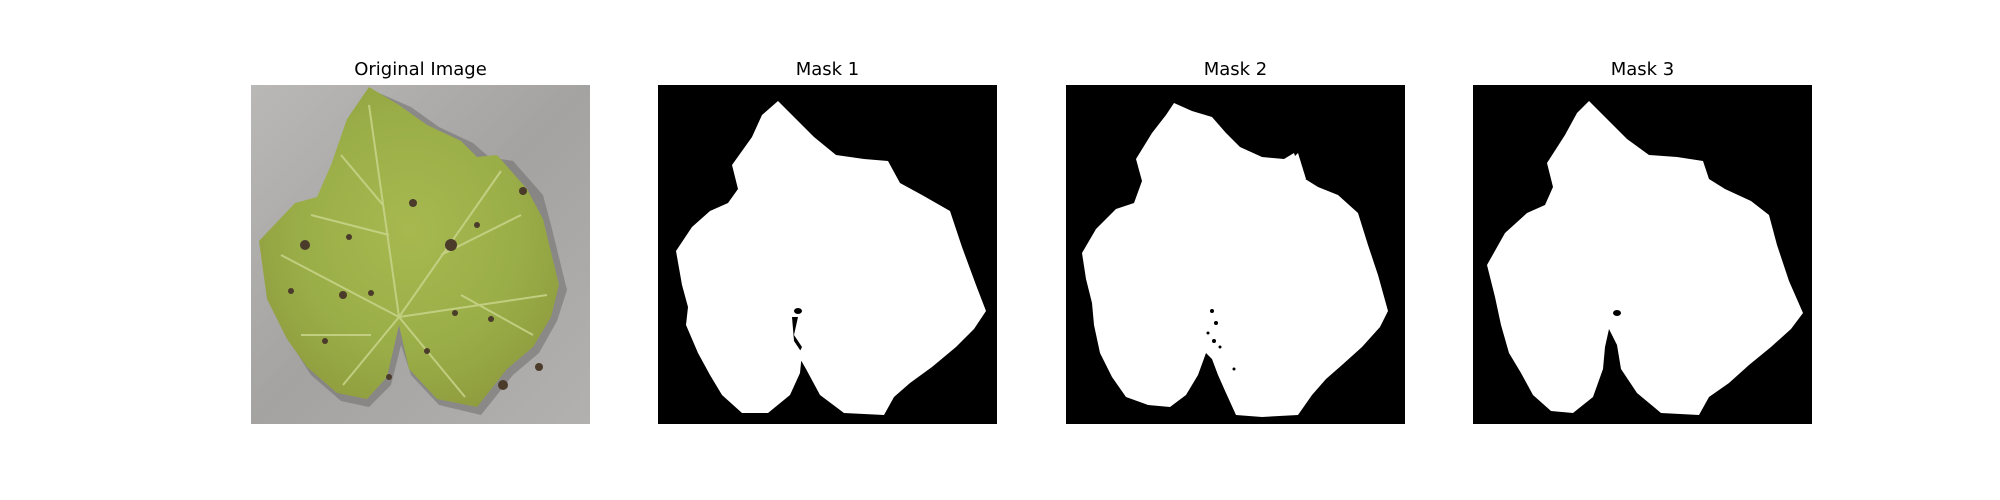  I want to click on leaf-lesions, so click(415, 288).